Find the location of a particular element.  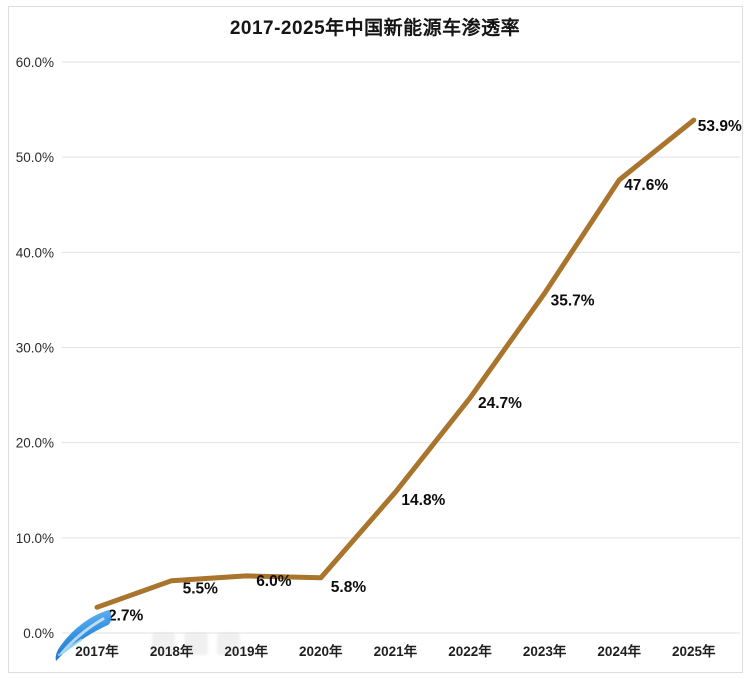

data-point-label: 5.5% is located at coordinates (201, 589).